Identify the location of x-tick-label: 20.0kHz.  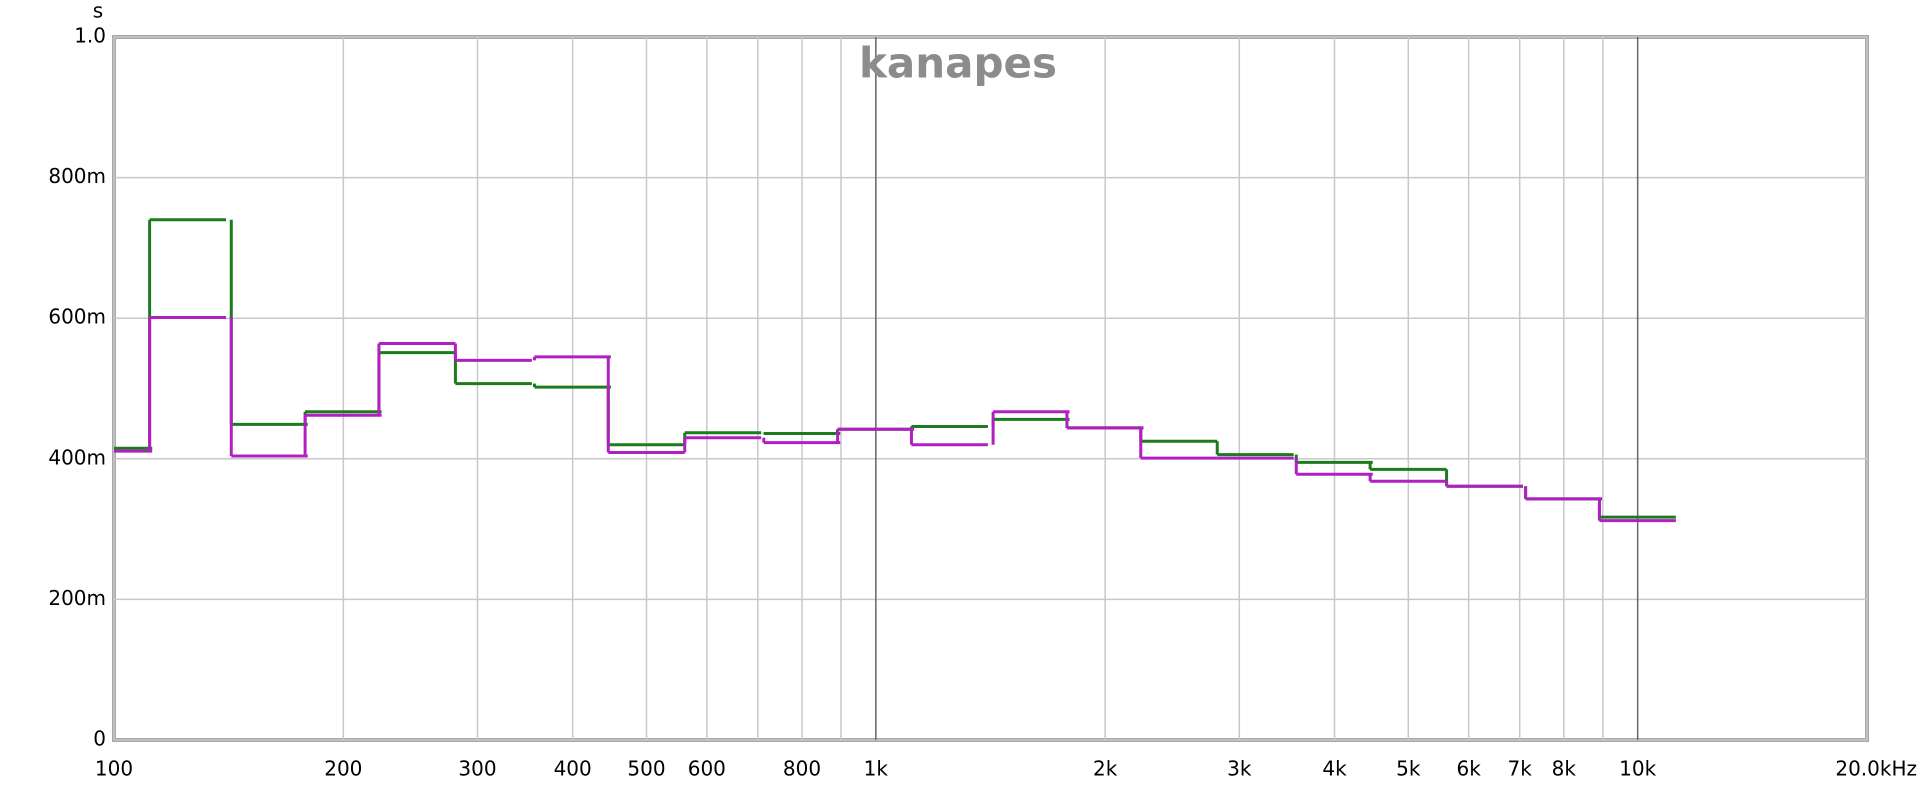
(1876, 769).